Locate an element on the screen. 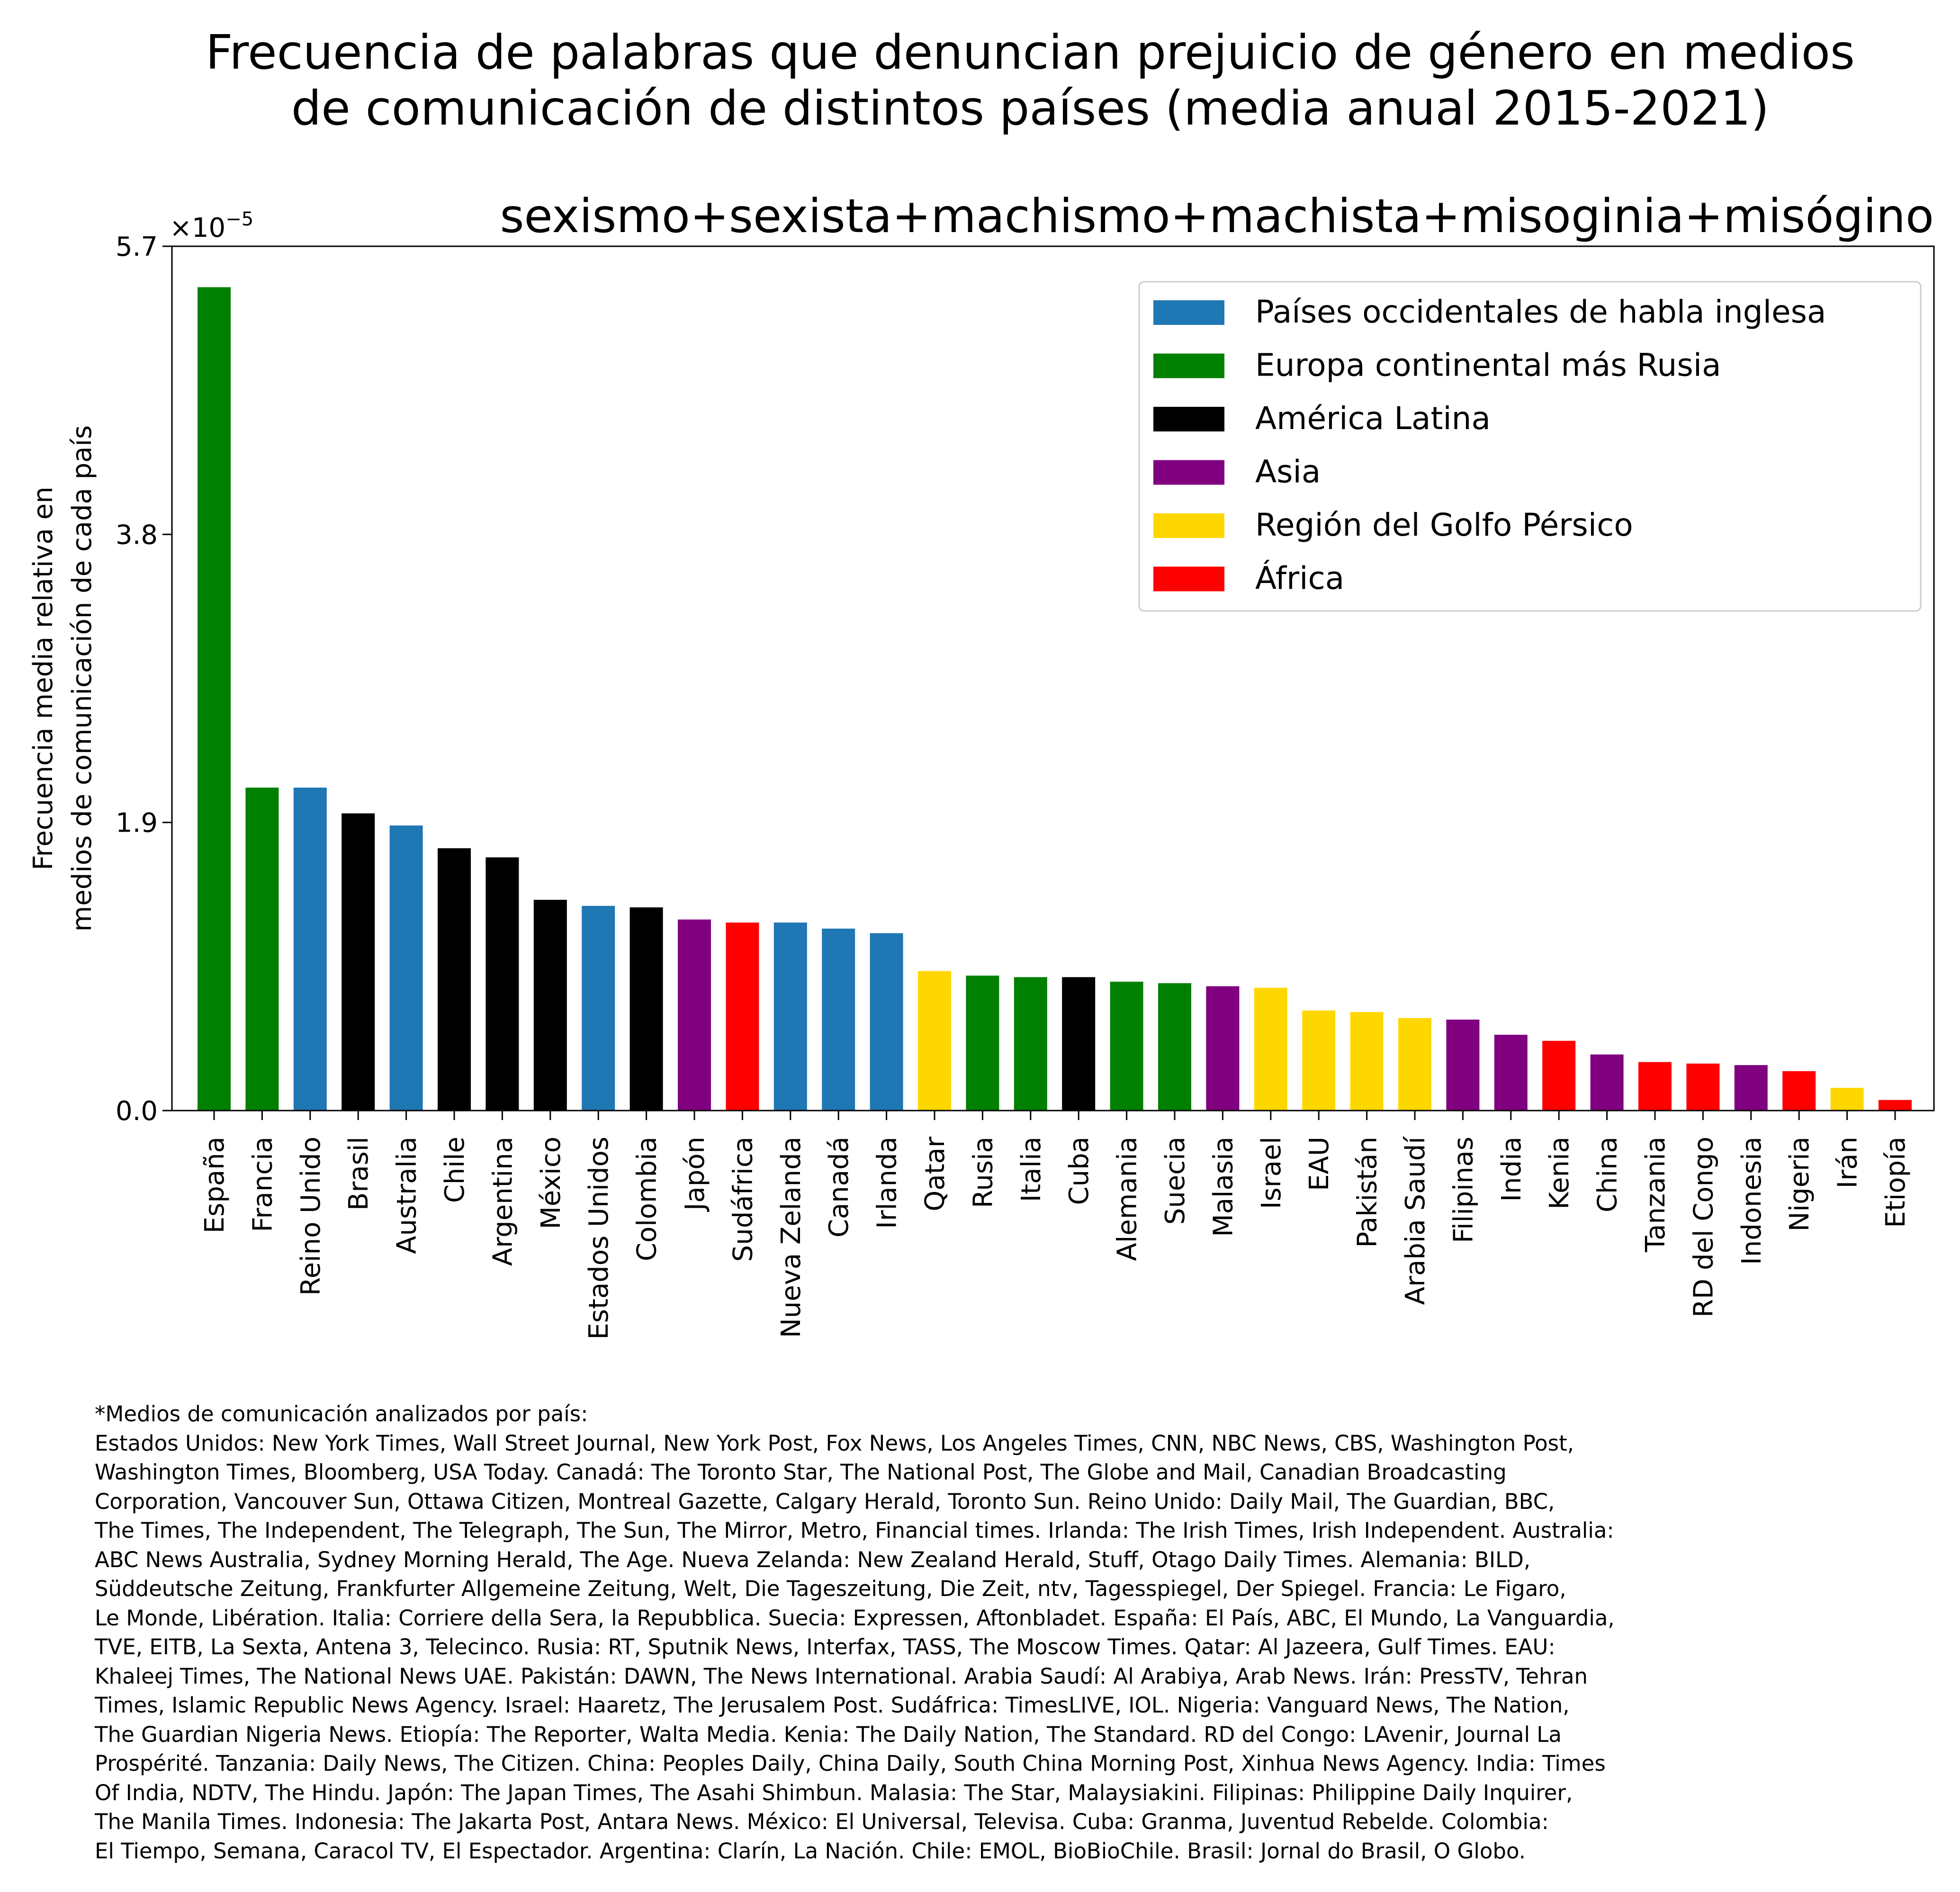 The width and height of the screenshot is (1960, 1892). x-tick-label: Rusia is located at coordinates (983, 1172).